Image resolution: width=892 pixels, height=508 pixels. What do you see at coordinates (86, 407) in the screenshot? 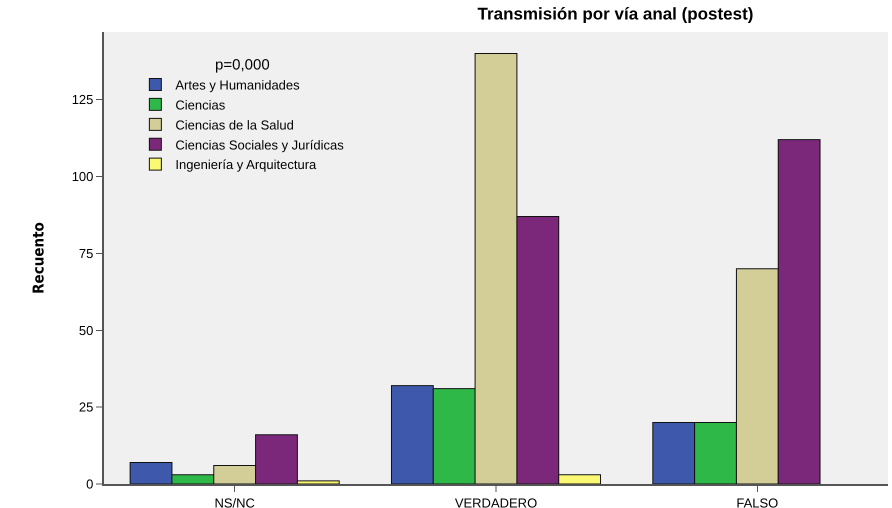
I see `y-tick-label: 25` at bounding box center [86, 407].